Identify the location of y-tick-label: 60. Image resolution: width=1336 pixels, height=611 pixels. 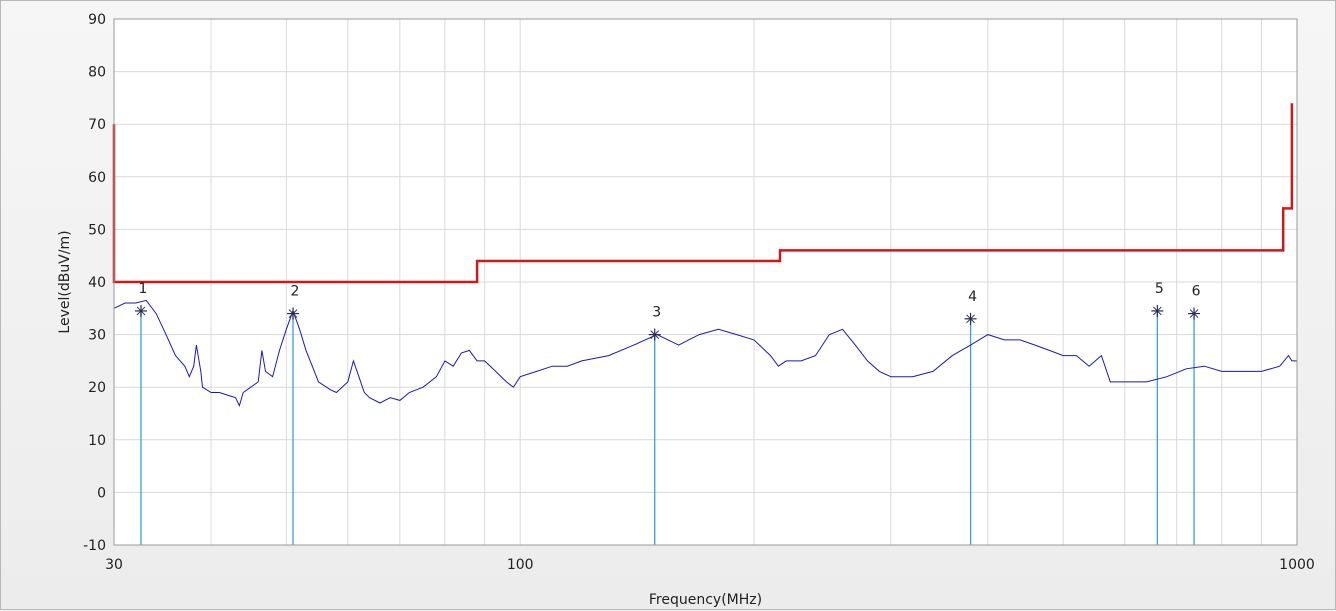
(97, 178).